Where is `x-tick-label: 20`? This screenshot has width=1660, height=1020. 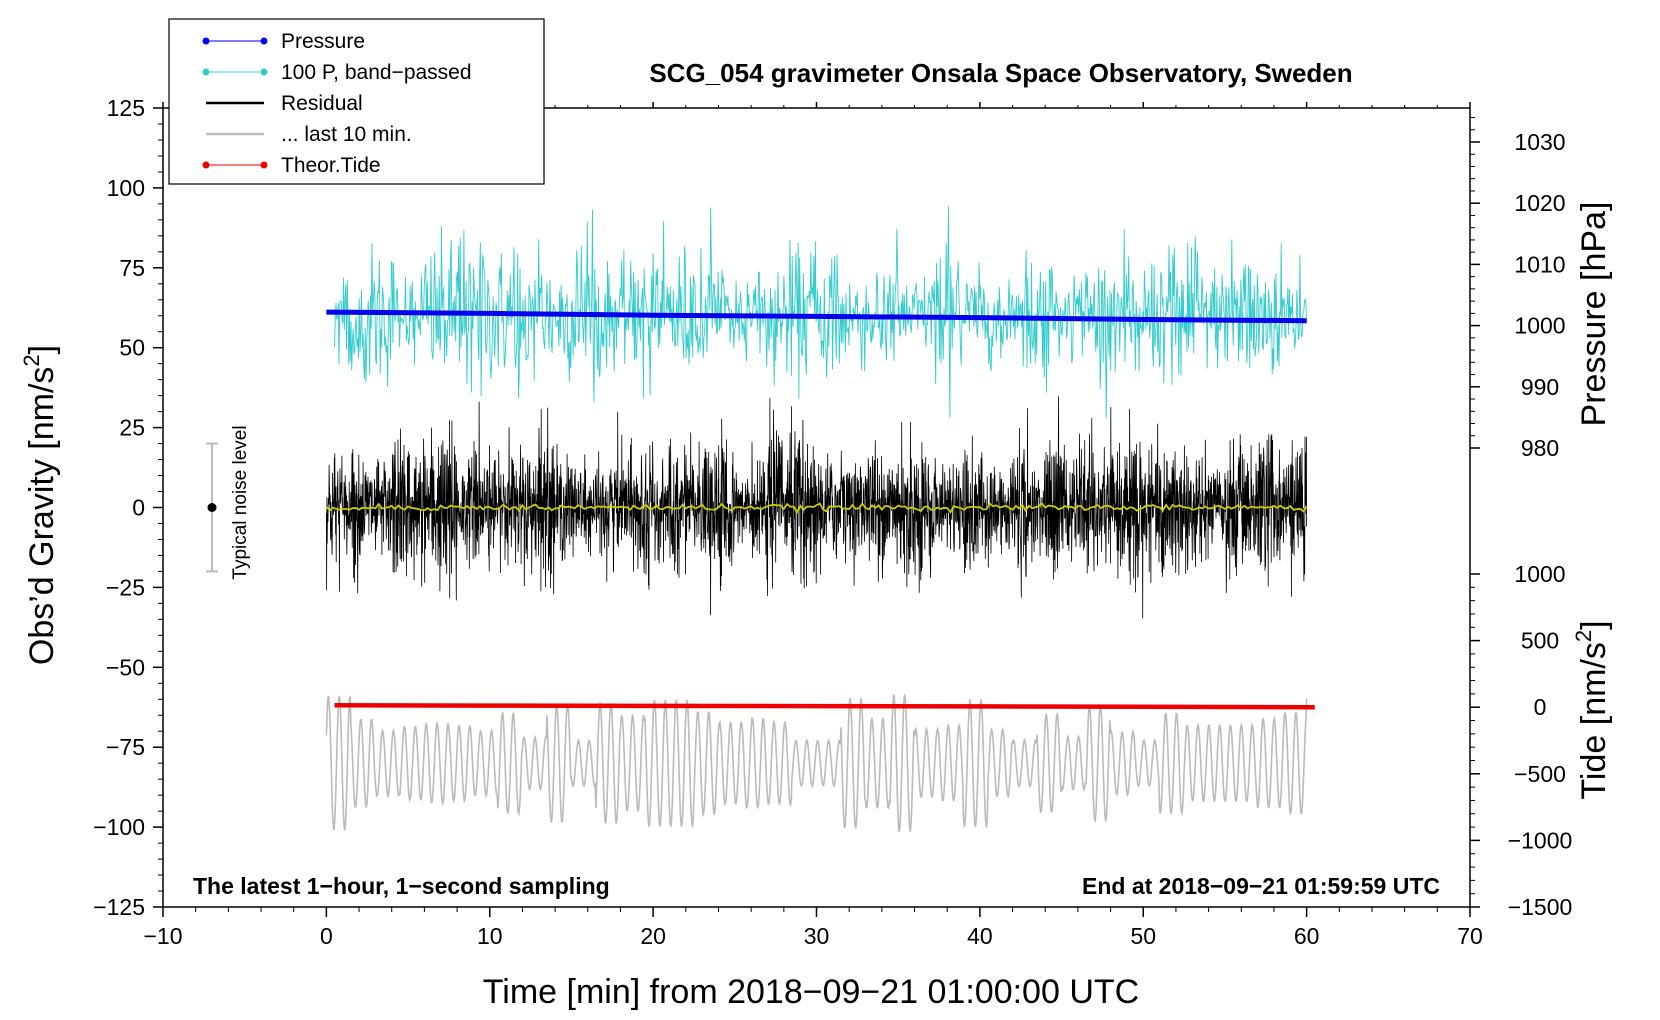
x-tick-label: 20 is located at coordinates (653, 936).